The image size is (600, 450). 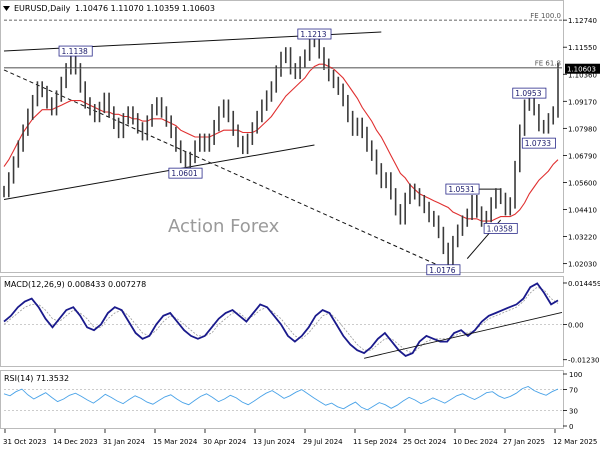 I want to click on price-axis-label: 1.09170, so click(x=582, y=102).